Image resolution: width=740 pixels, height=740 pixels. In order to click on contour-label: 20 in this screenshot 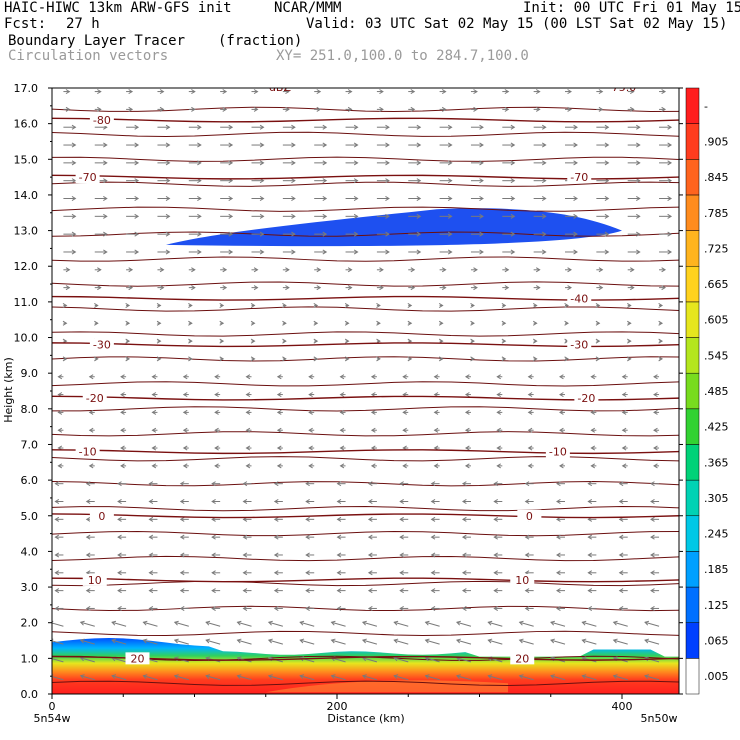, I will do `click(522, 658)`.